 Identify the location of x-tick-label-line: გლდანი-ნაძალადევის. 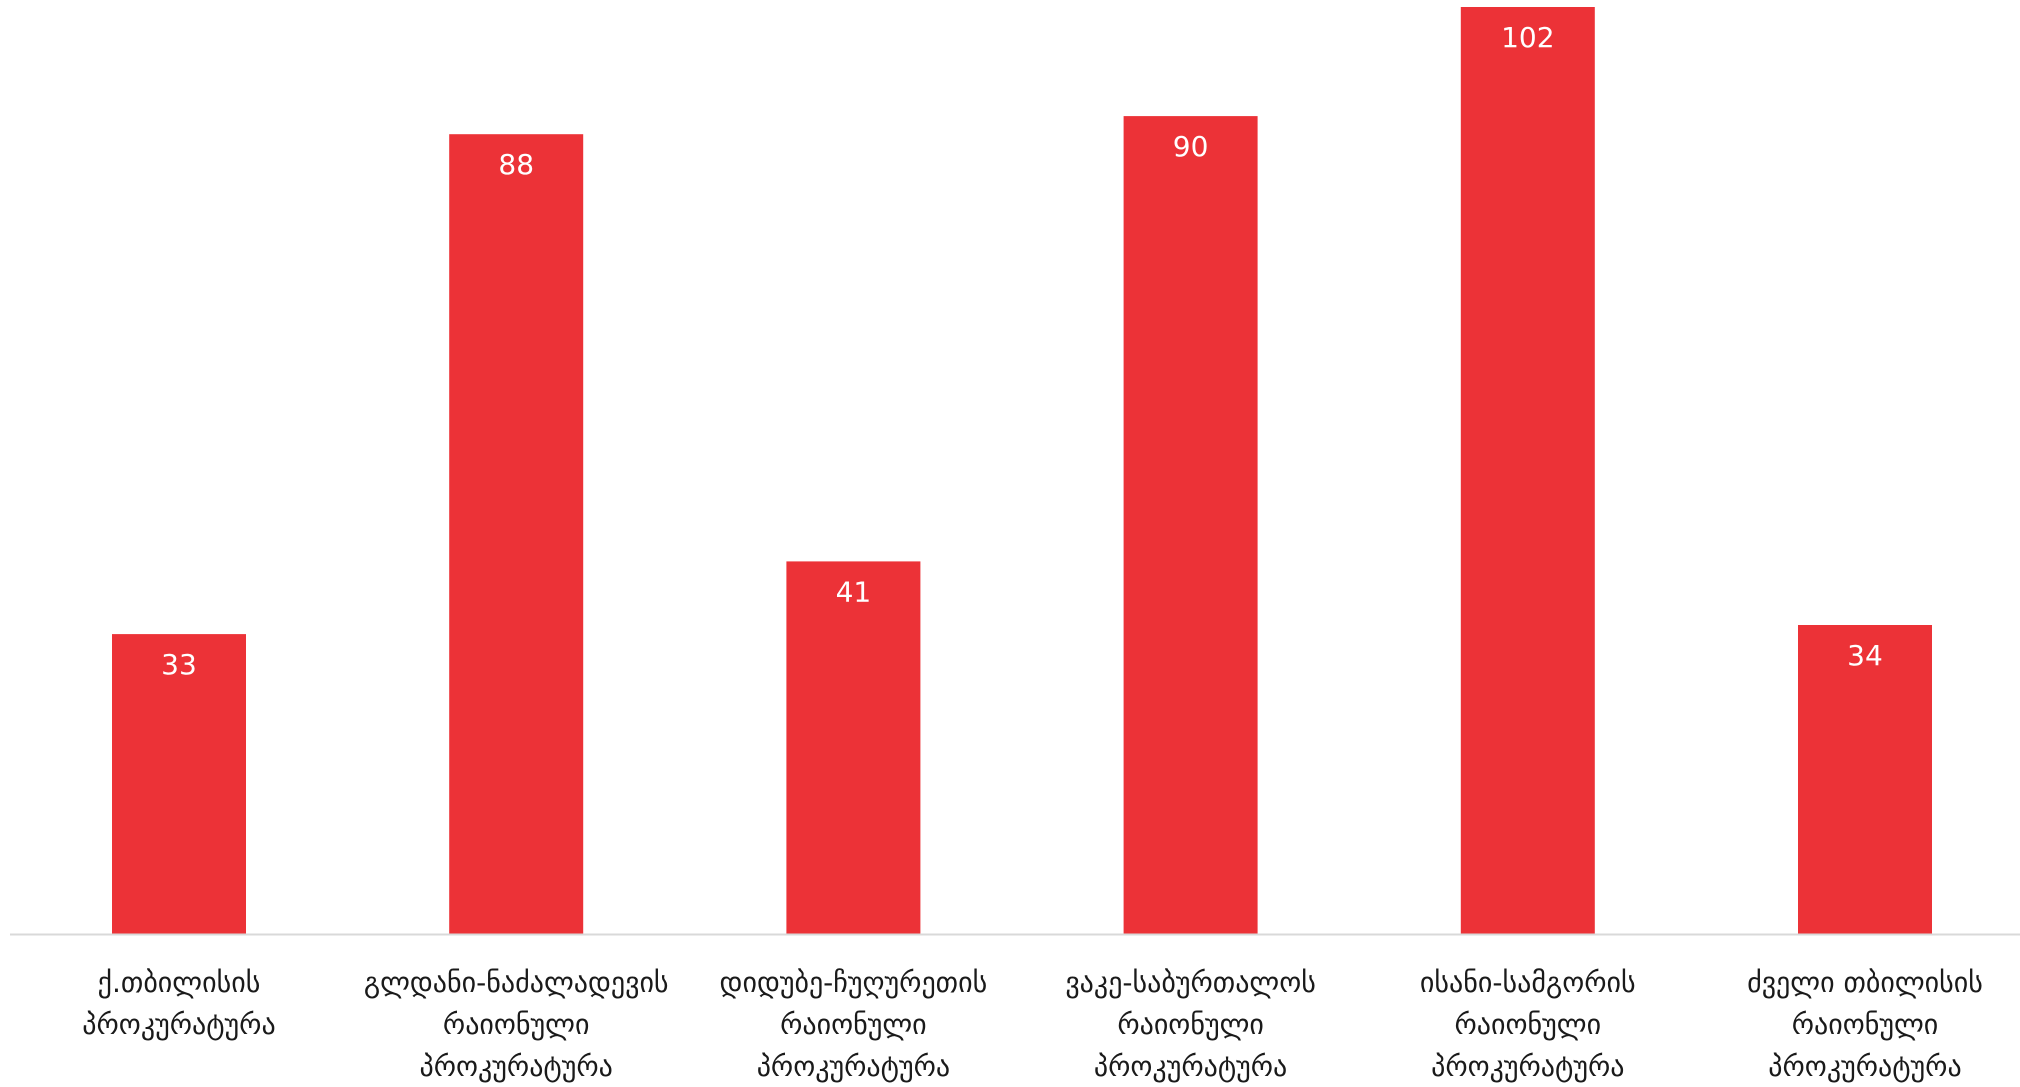
(516, 982).